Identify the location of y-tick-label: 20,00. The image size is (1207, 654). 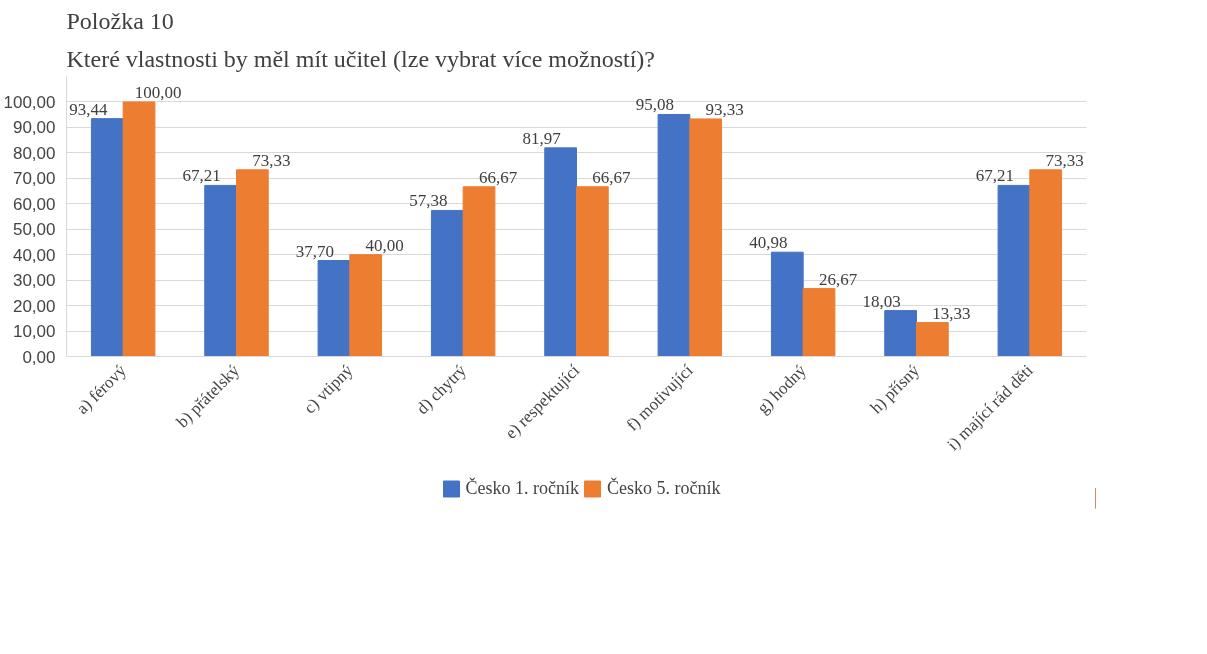
(34, 306).